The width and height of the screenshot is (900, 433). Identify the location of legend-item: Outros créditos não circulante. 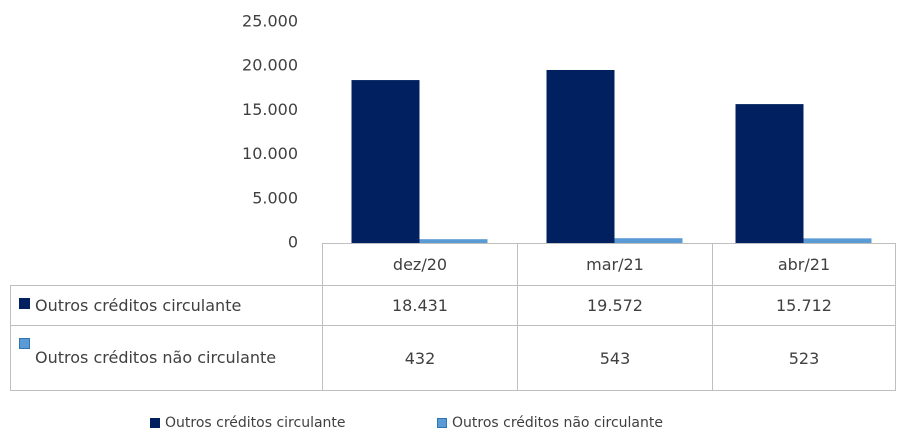
(550, 423).